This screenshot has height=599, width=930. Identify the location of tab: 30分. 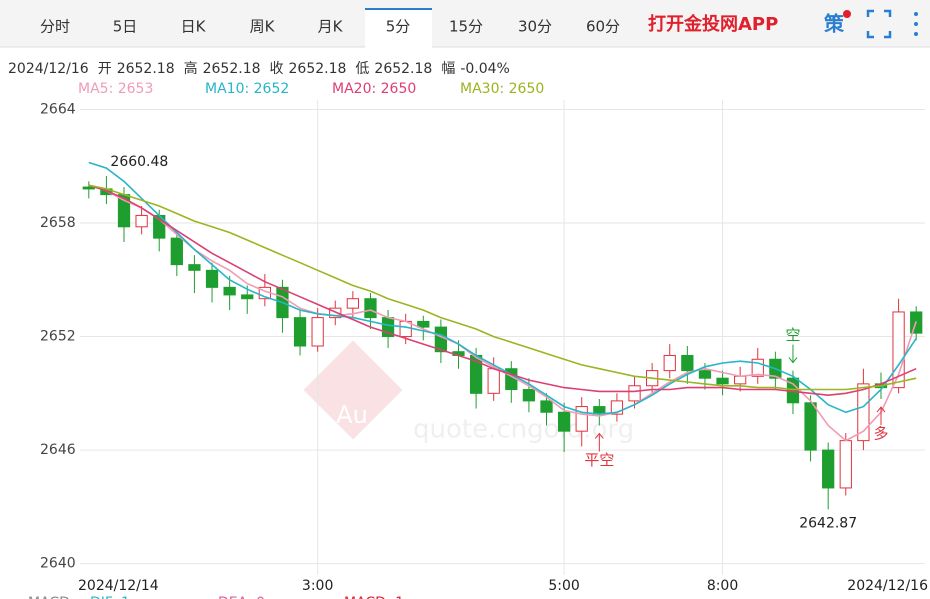
(535, 27).